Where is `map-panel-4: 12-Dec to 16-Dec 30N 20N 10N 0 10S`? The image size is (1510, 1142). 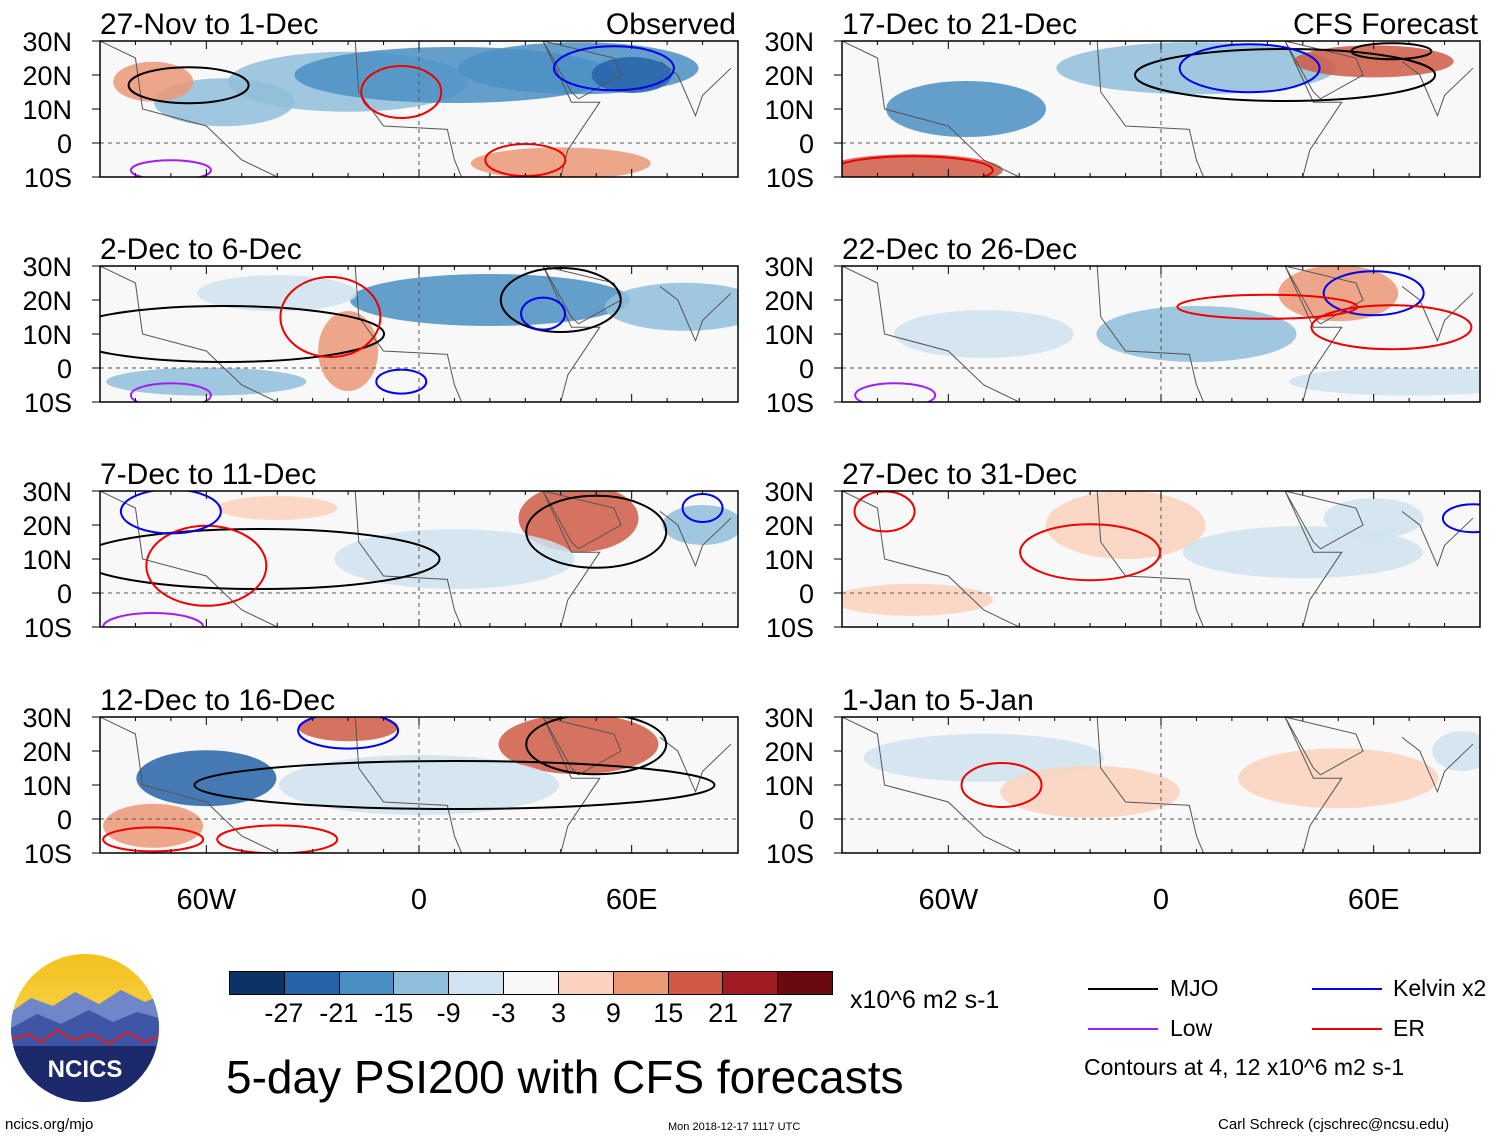
map-panel-4: 12-Dec to 16-Dec 30N 20N 10N 0 10S is located at coordinates (380, 776).